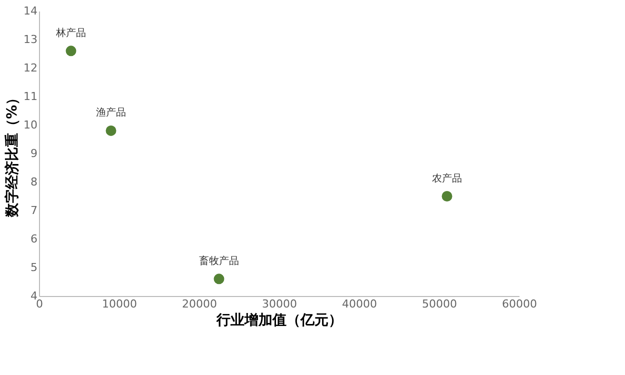 This screenshot has width=625, height=375. What do you see at coordinates (31, 68) in the screenshot?
I see `y-tick-label: 12` at bounding box center [31, 68].